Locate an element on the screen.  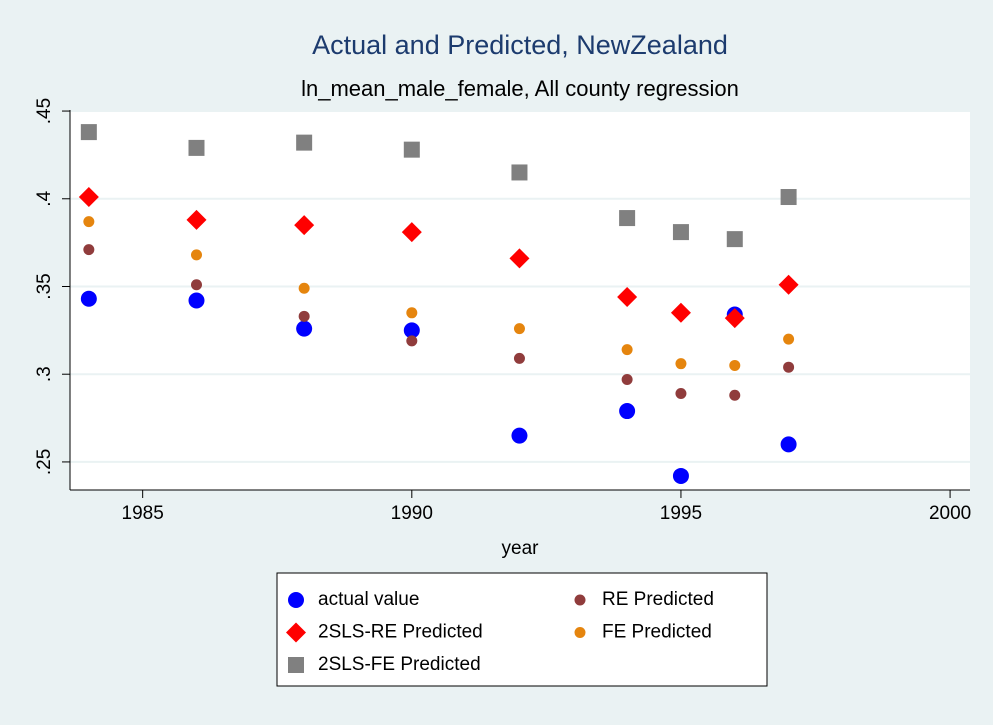
x-axis-label: year is located at coordinates (521, 548).